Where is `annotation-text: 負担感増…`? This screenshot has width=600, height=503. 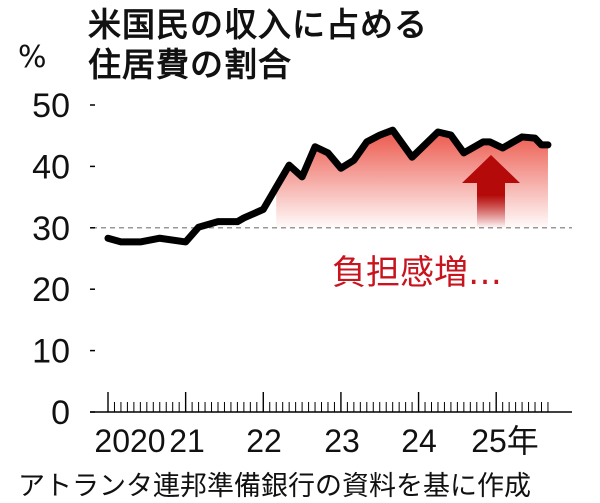 annotation-text: 負担感増… is located at coordinates (417, 273).